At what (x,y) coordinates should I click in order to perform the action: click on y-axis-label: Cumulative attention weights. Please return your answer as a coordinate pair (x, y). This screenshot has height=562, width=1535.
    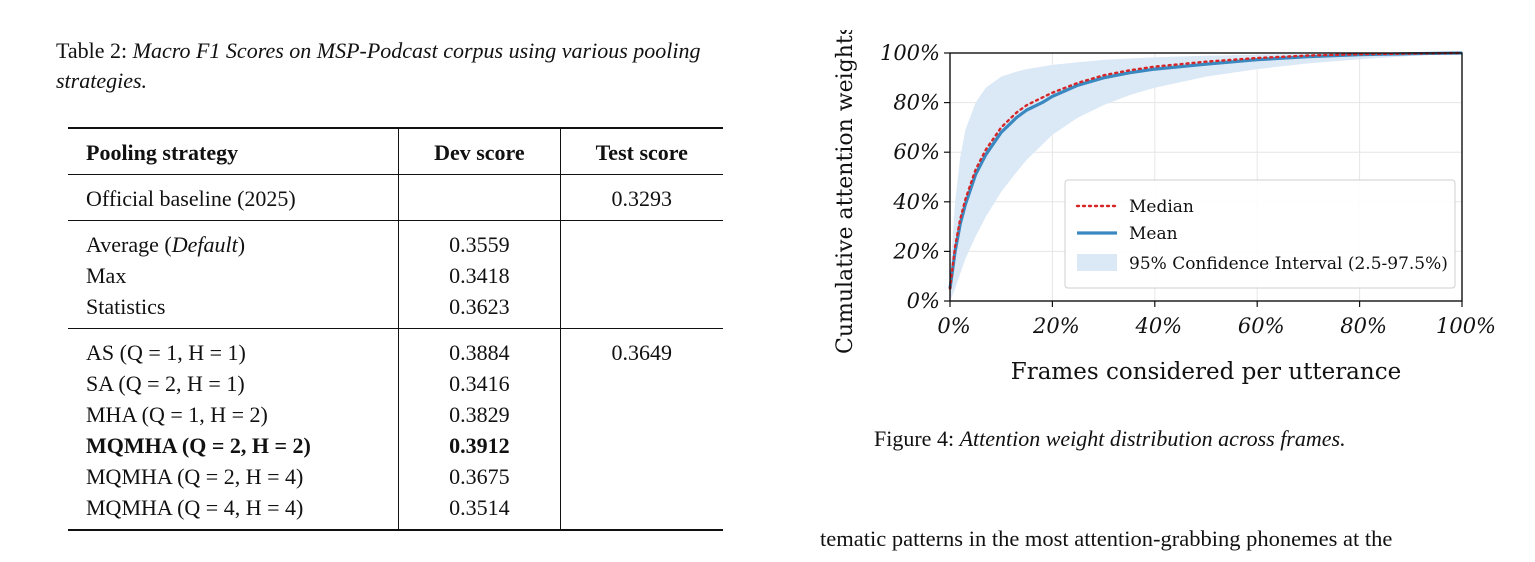
    Looking at the image, I should click on (845, 192).